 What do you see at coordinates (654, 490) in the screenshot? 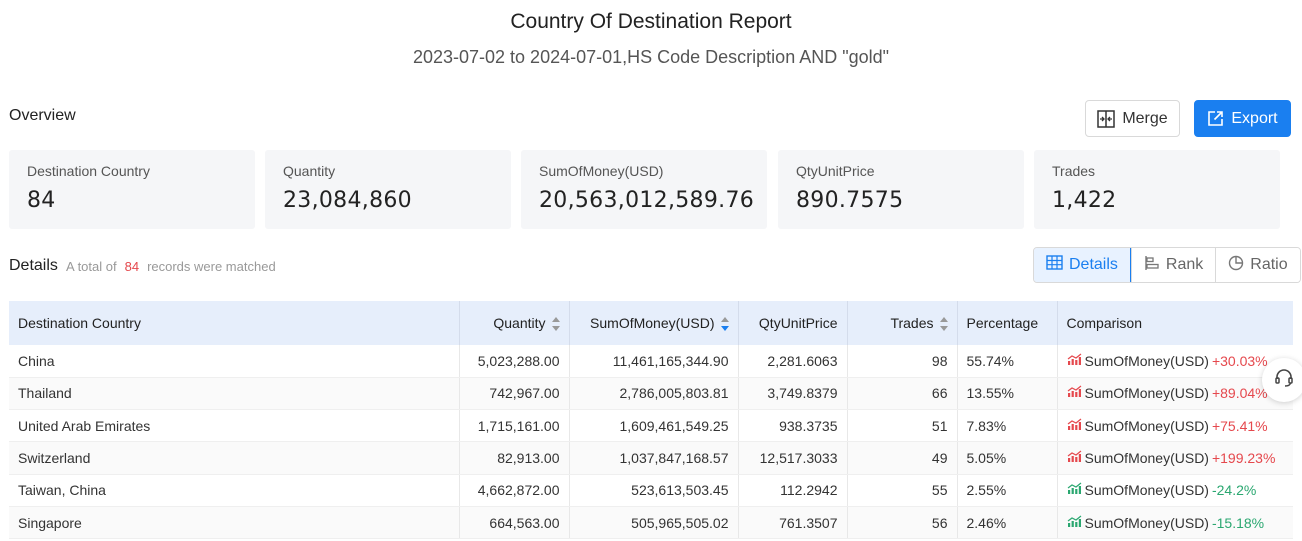
I see `cell-sum: 523,613,503.45` at bounding box center [654, 490].